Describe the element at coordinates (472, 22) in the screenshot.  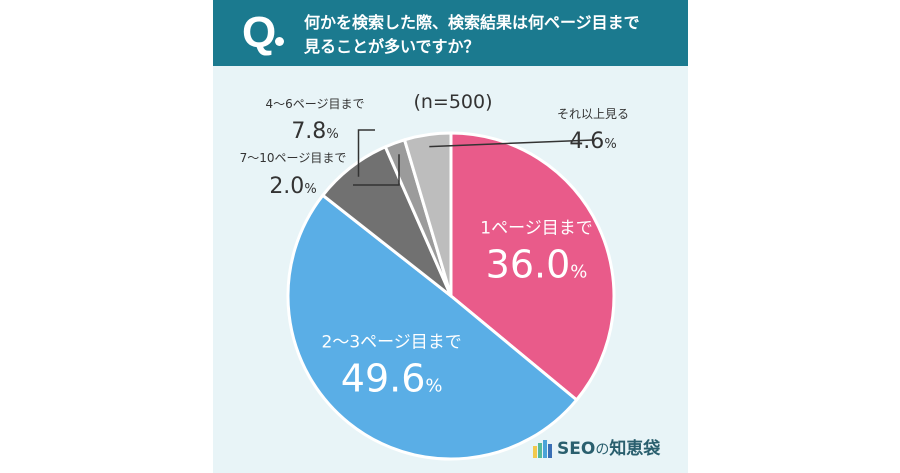
I see `question-line-1: 何かを検索した際、検索結果は何ページ目まで` at that location.